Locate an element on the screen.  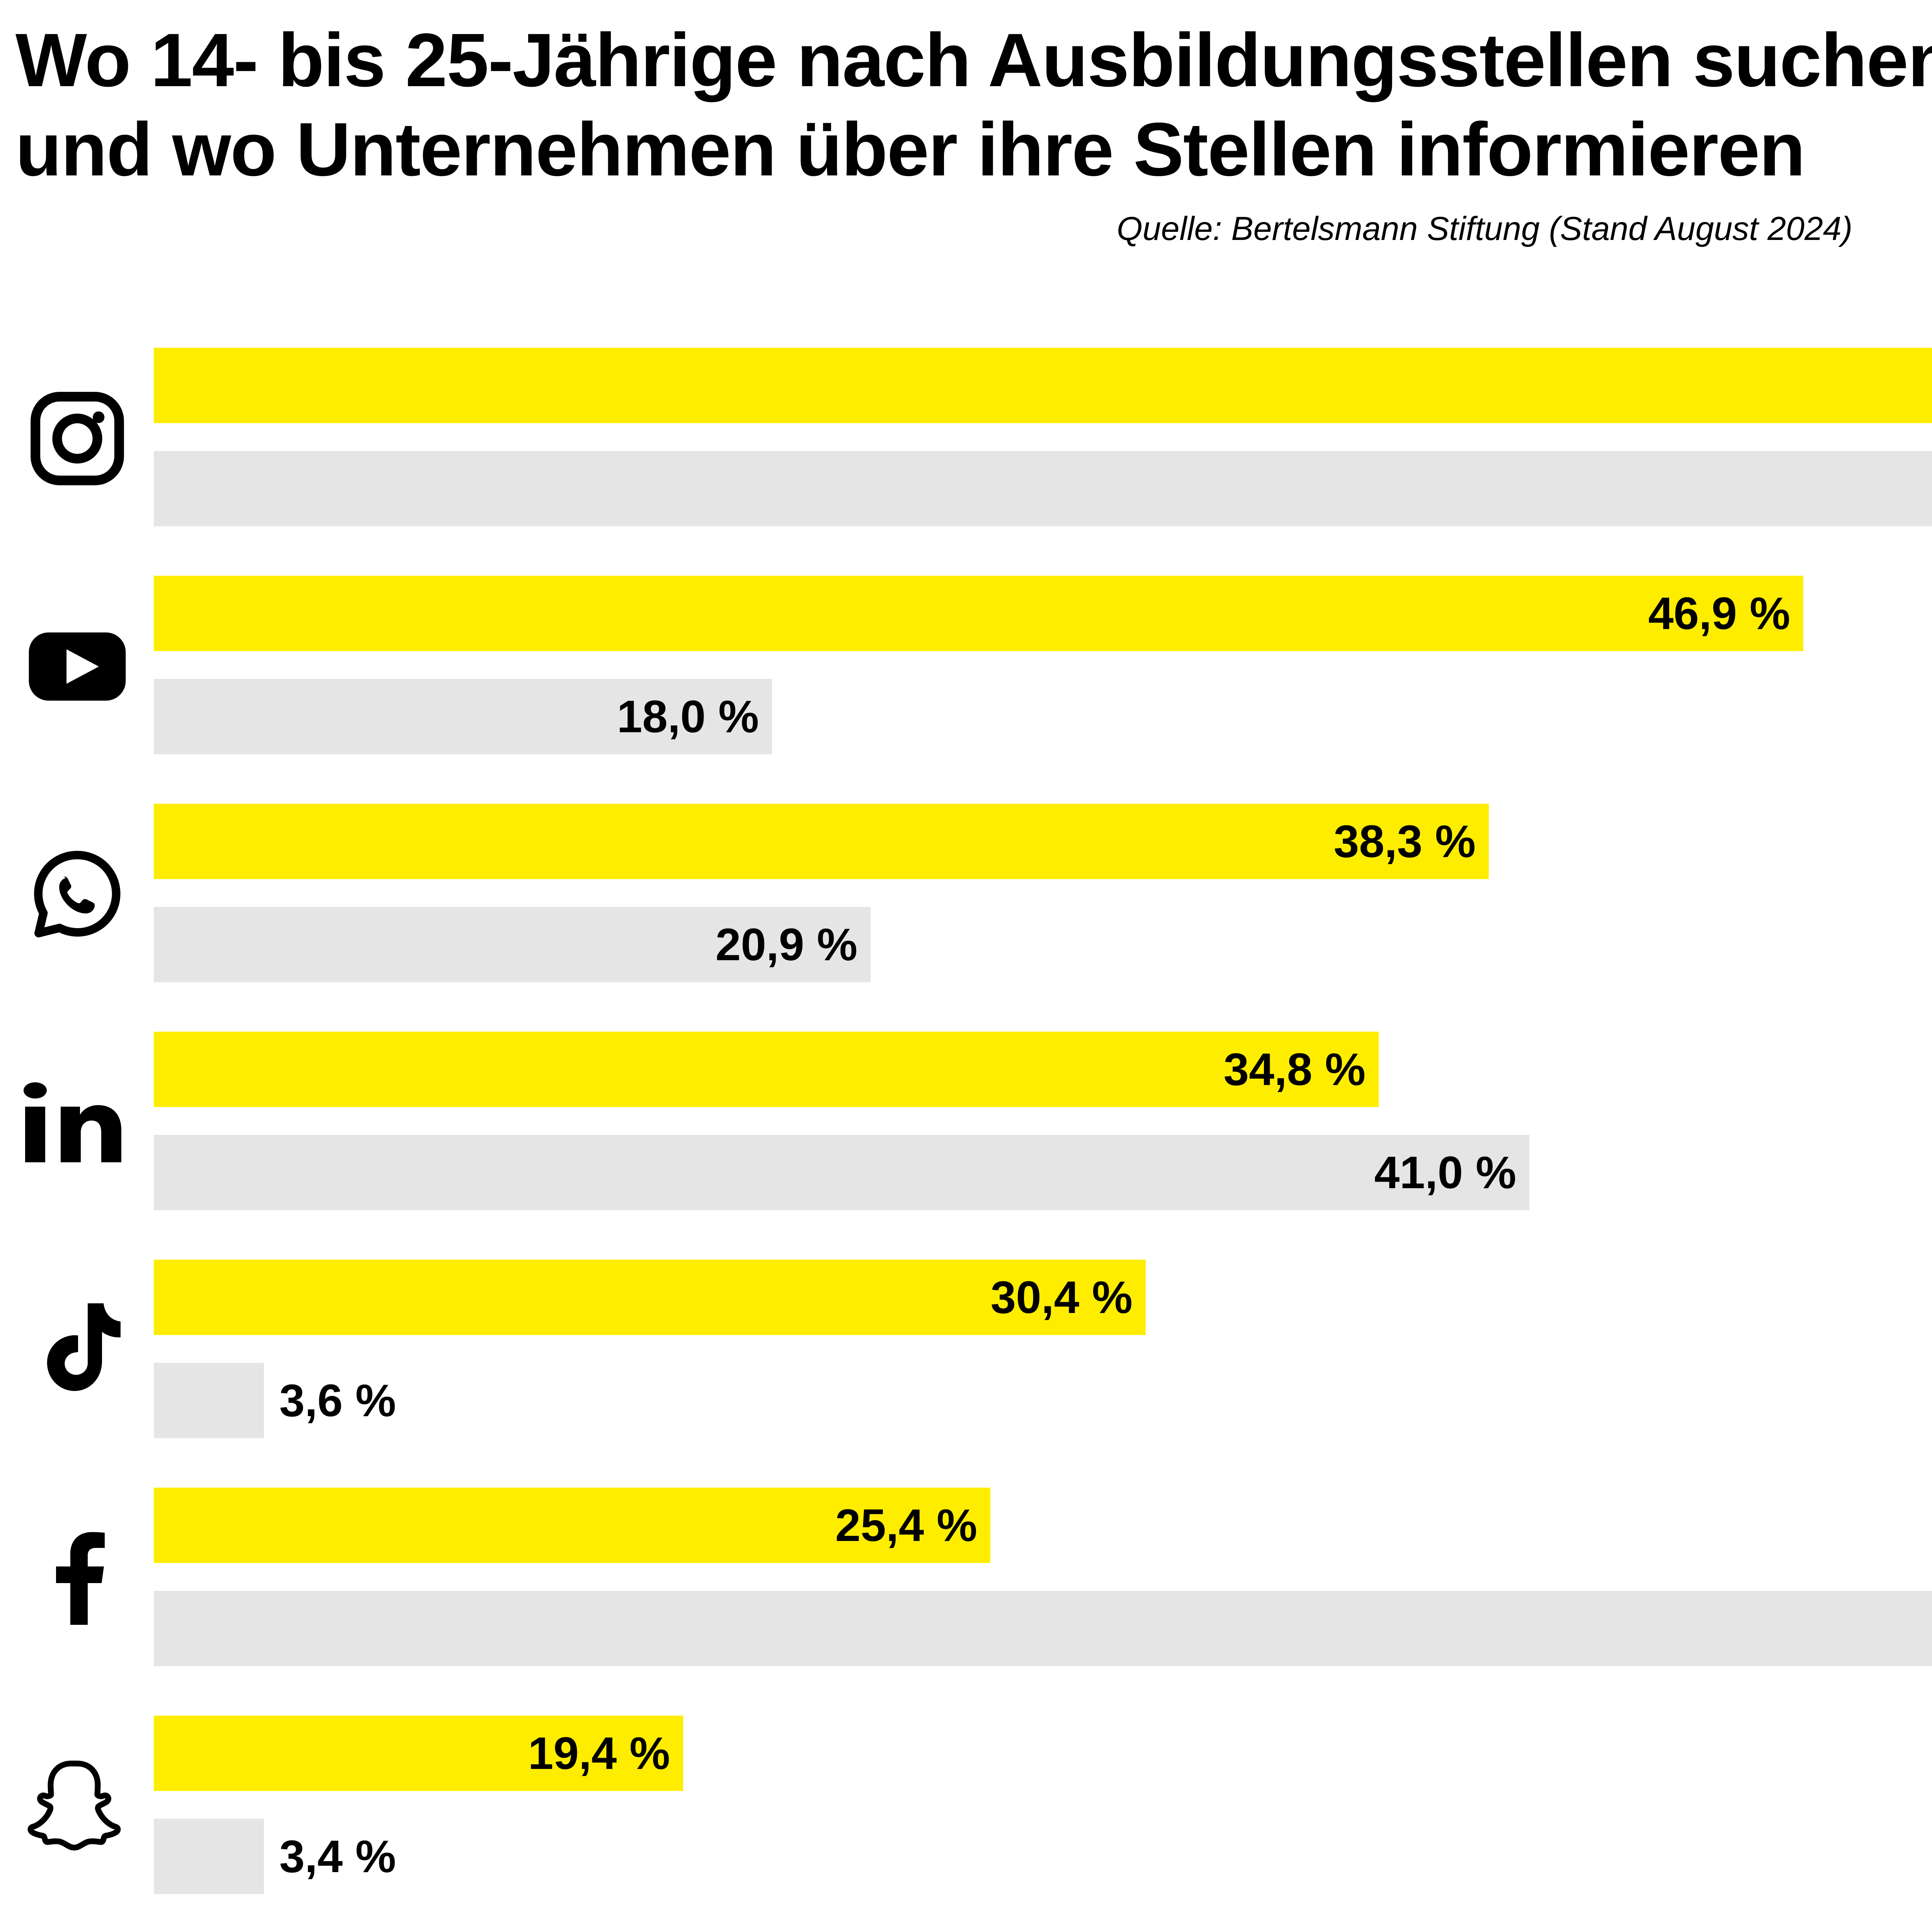
bar-value-companies-whatsapp: 20,9 % is located at coordinates (786, 944).